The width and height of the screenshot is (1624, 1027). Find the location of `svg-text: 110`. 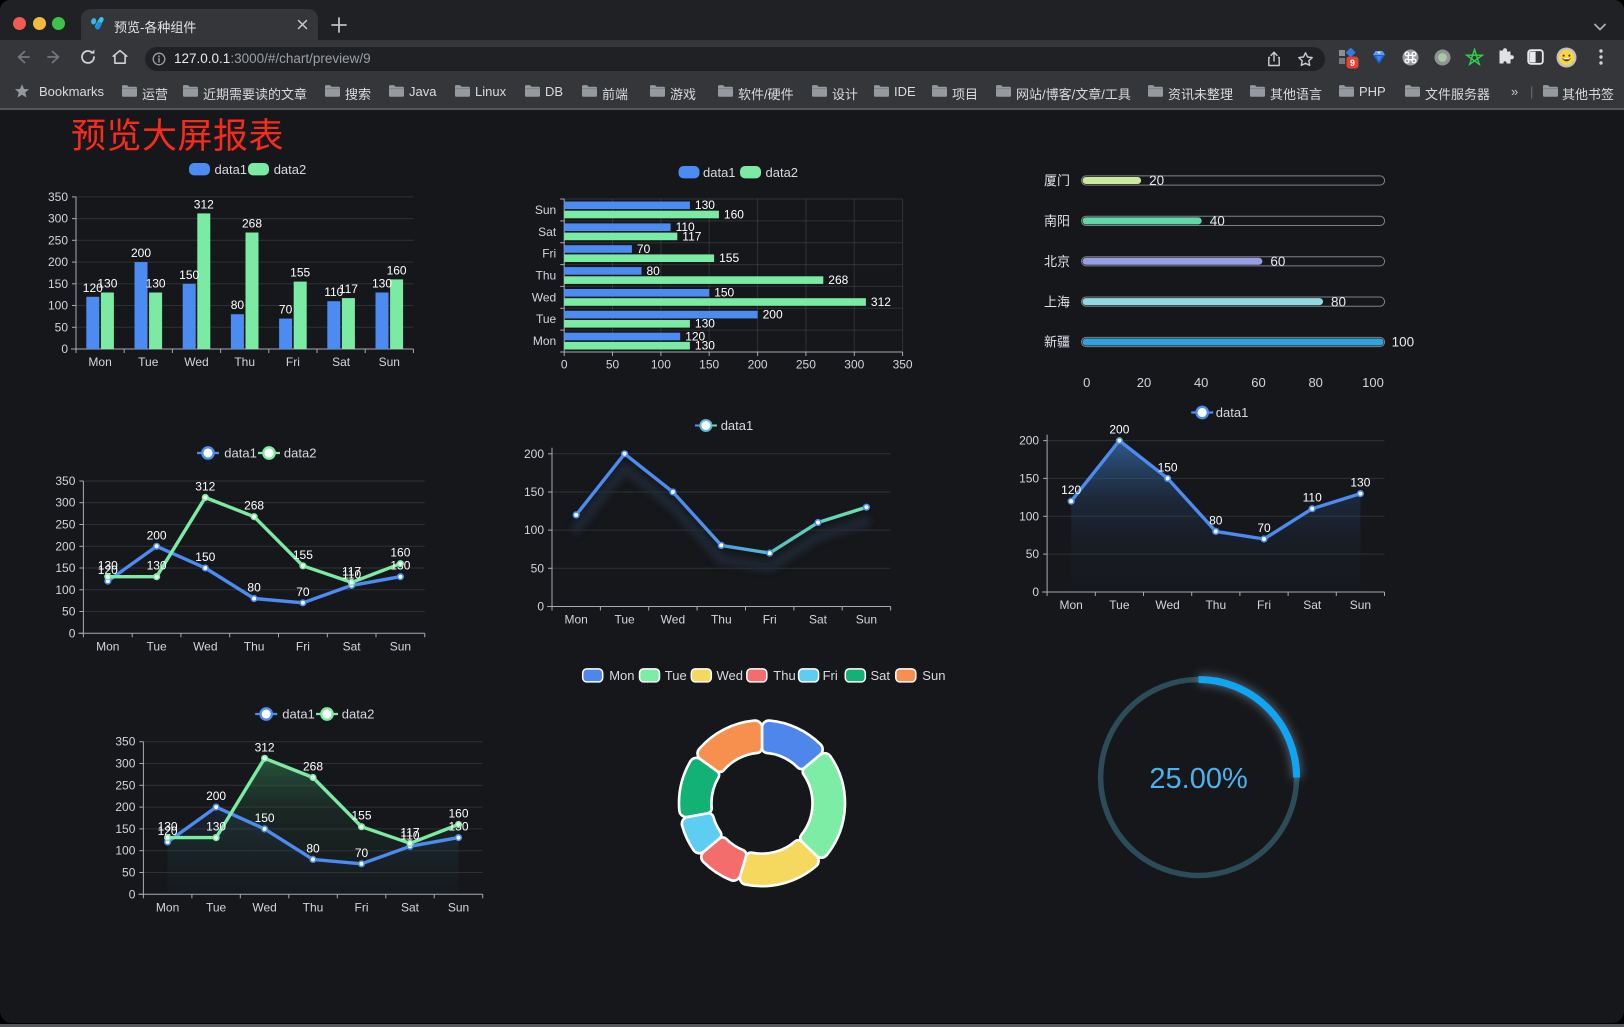

svg-text: 110 is located at coordinates (685, 227).